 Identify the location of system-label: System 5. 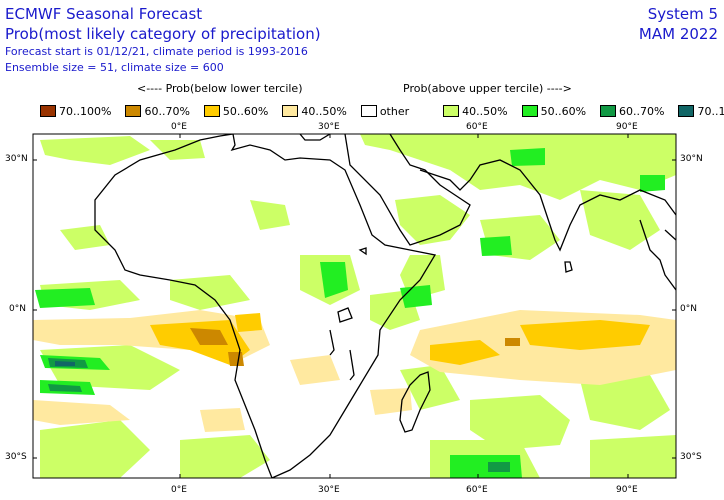
(682, 14).